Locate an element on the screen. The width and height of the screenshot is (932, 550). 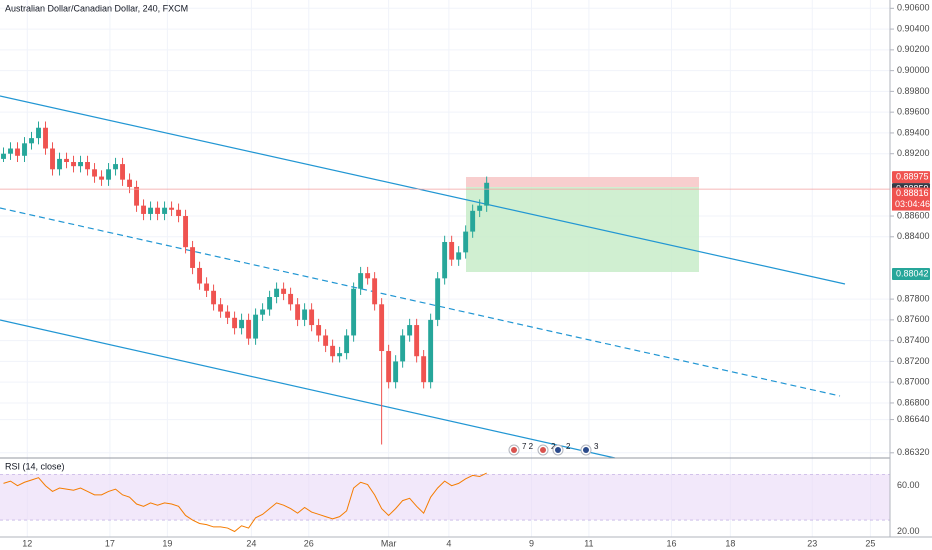
event-count: 2 is located at coordinates (568, 446).